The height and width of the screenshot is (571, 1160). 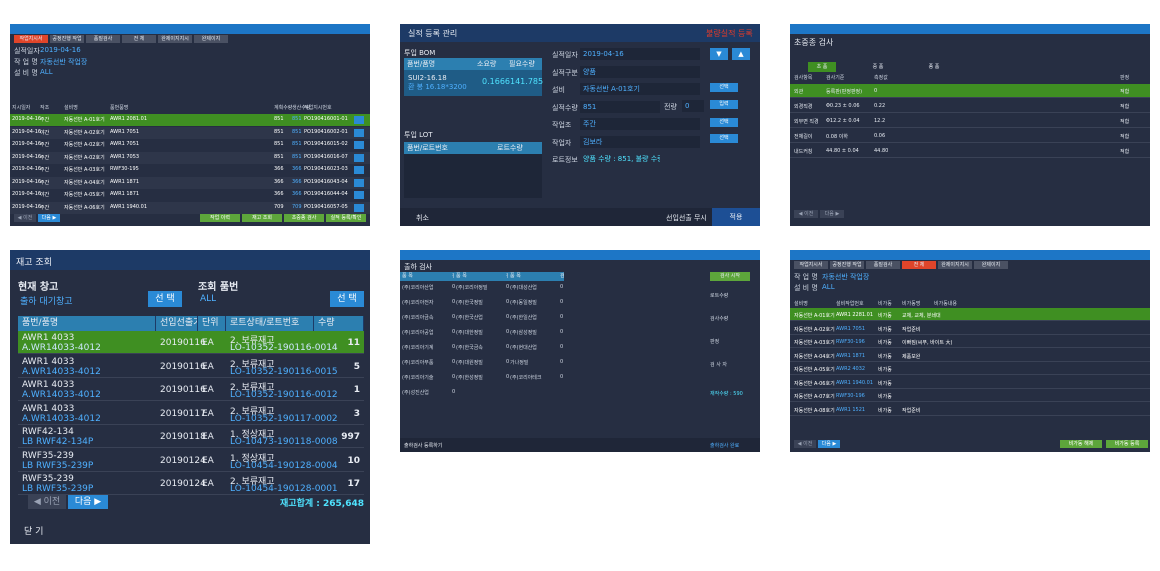 What do you see at coordinates (725, 446) in the screenshot?
I see `right-button: 출하검사 완료` at bounding box center [725, 446].